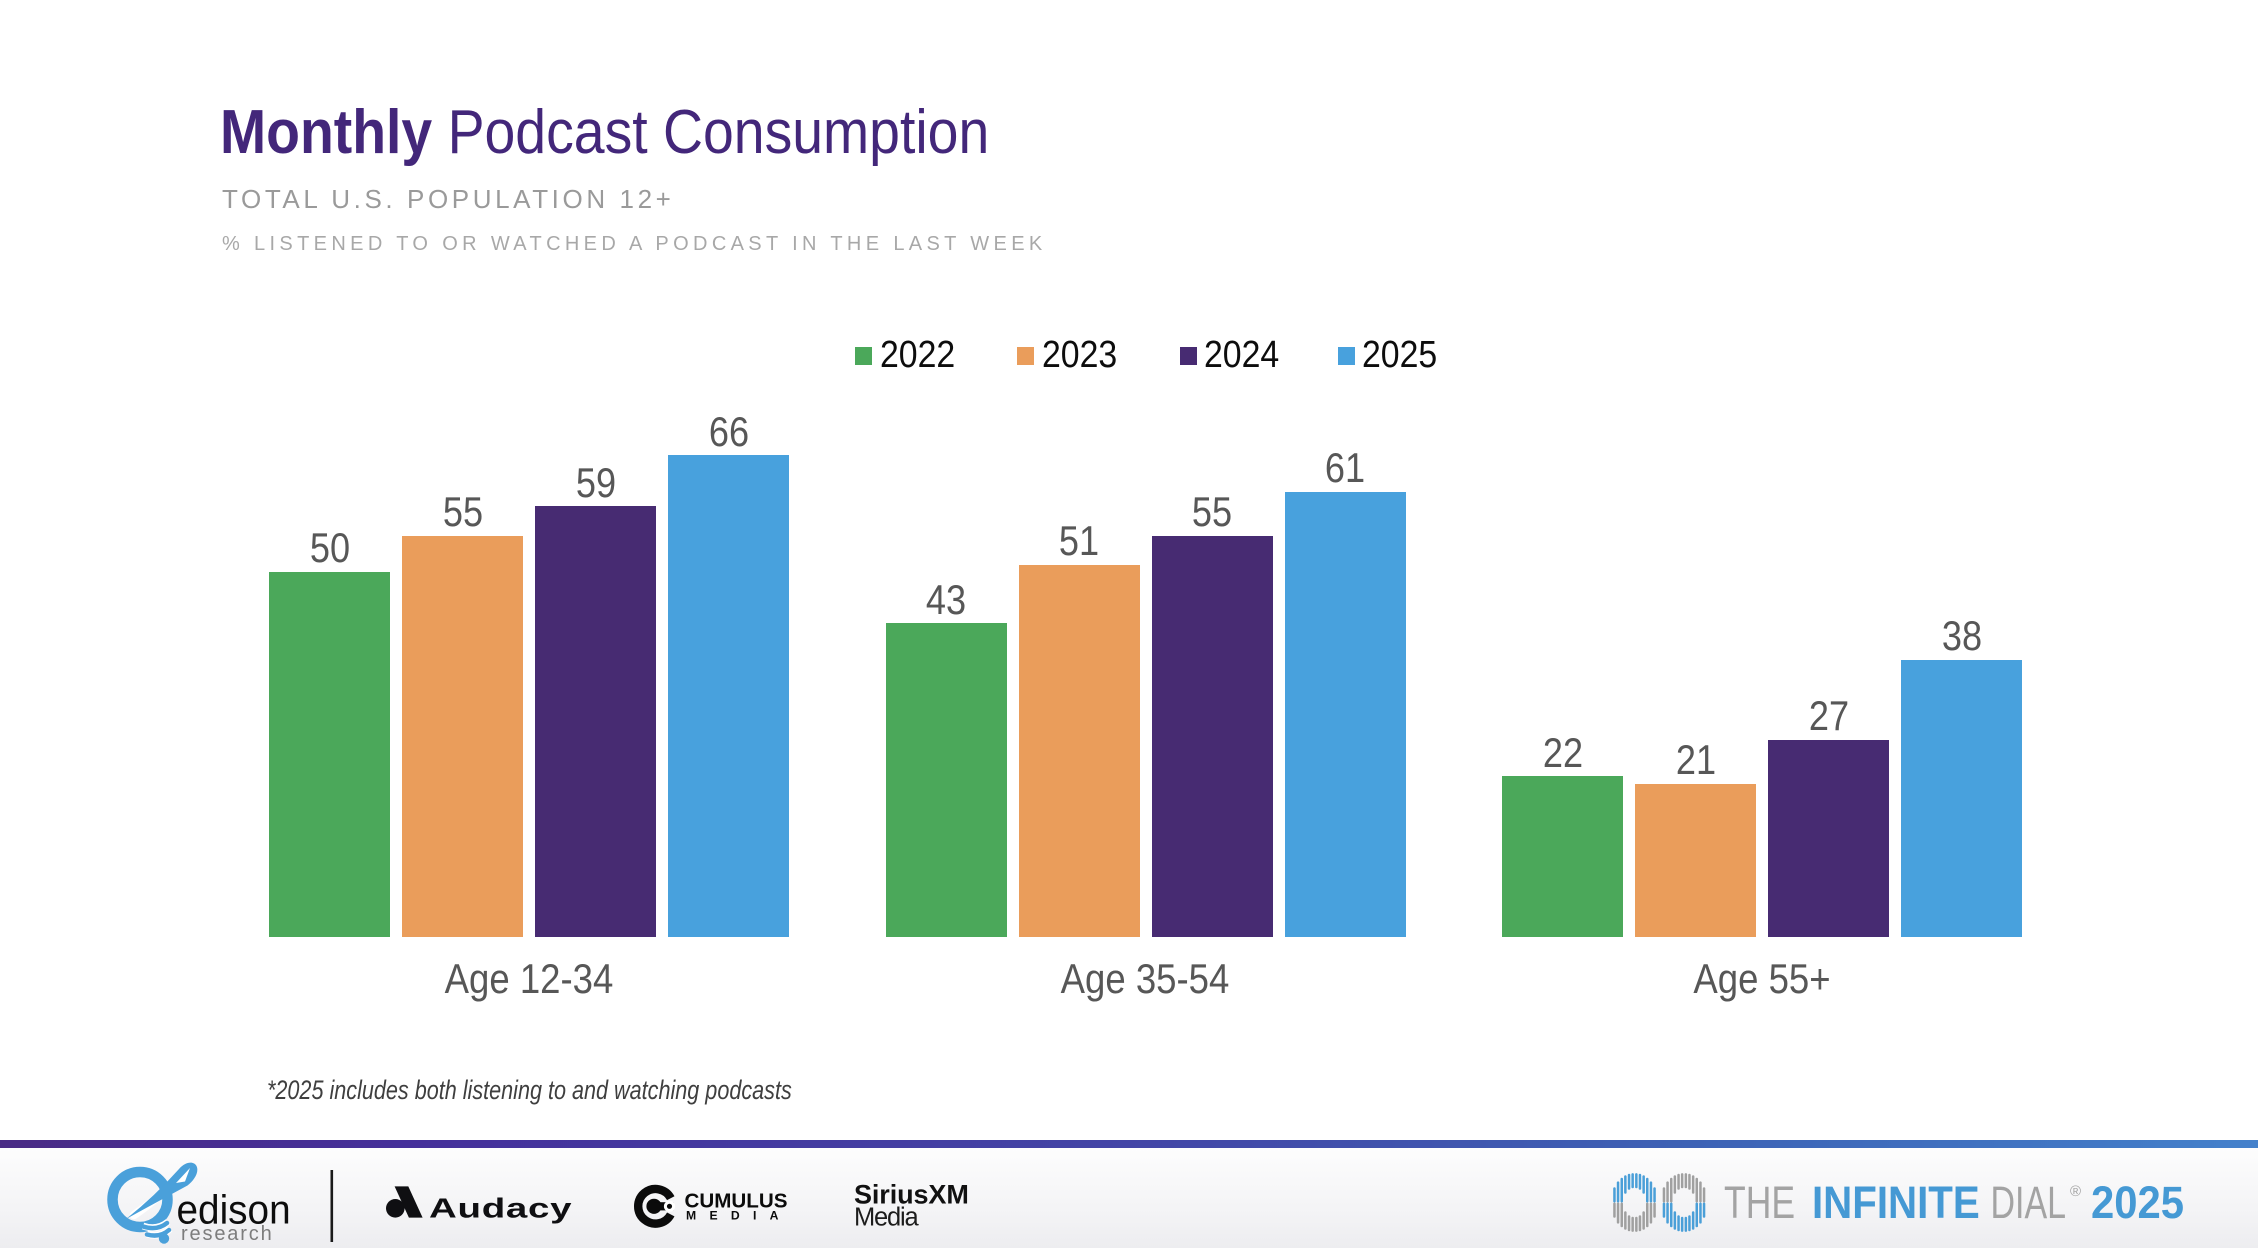  I want to click on svg-text: Media, so click(886, 1218).